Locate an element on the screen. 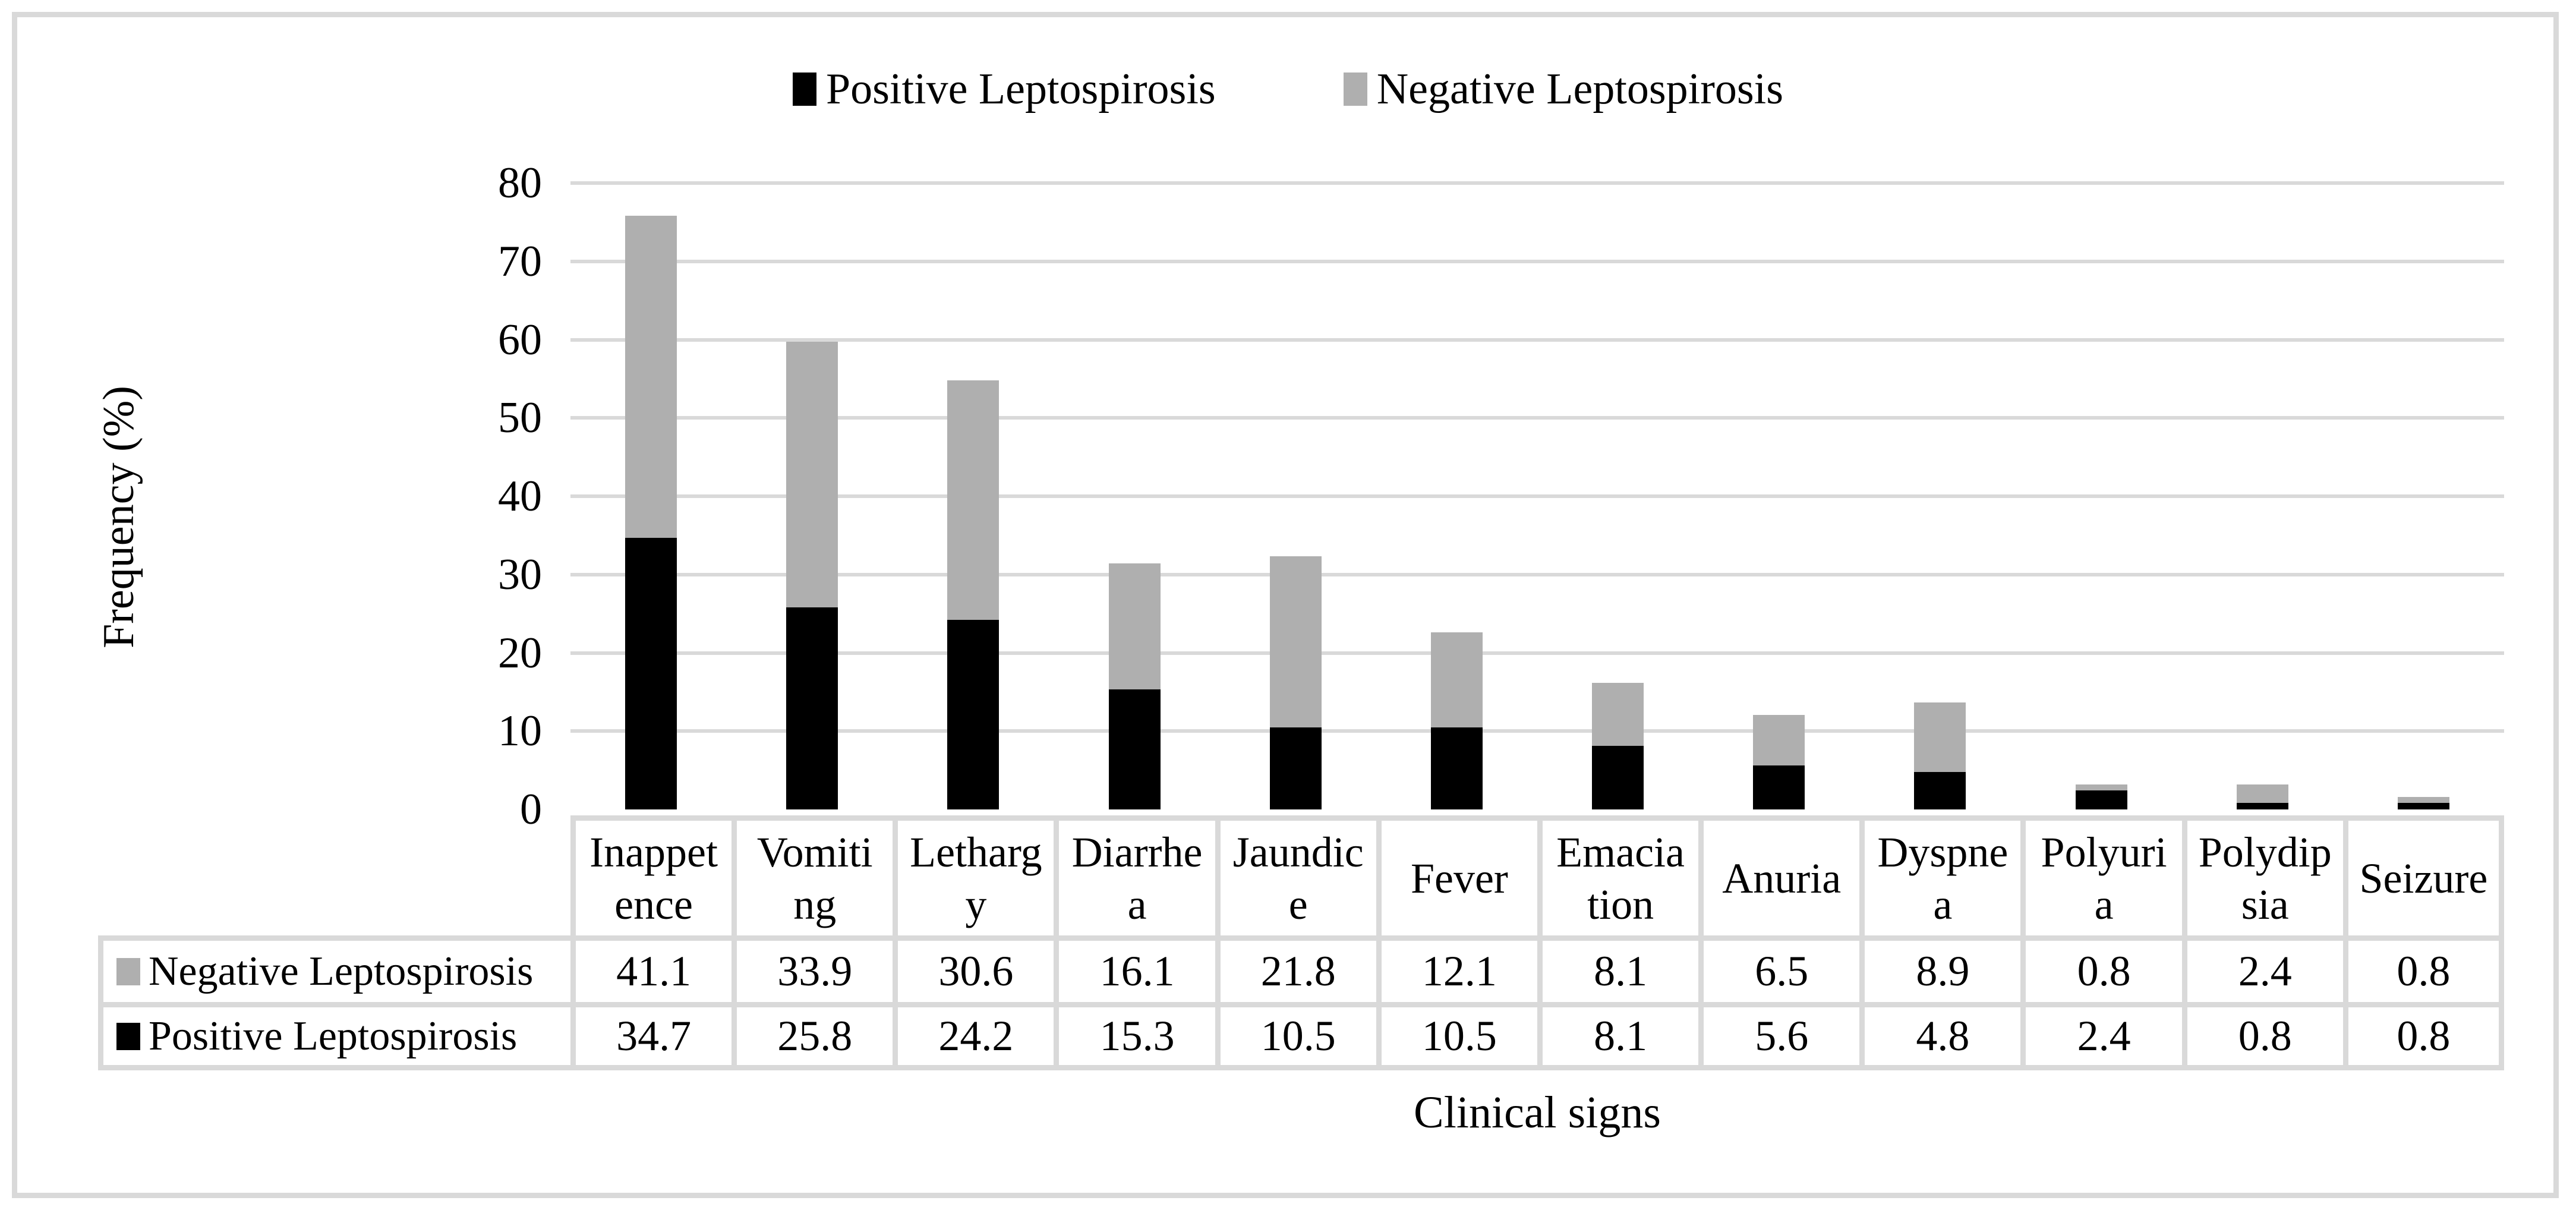  legend-label-positive: Positive Leptospirosis is located at coordinates (1021, 89).